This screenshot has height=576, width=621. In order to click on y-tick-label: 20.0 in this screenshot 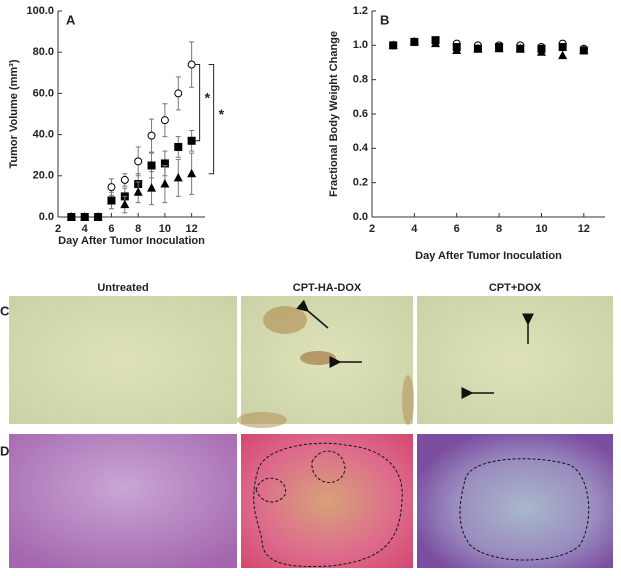, I will do `click(43, 176)`.